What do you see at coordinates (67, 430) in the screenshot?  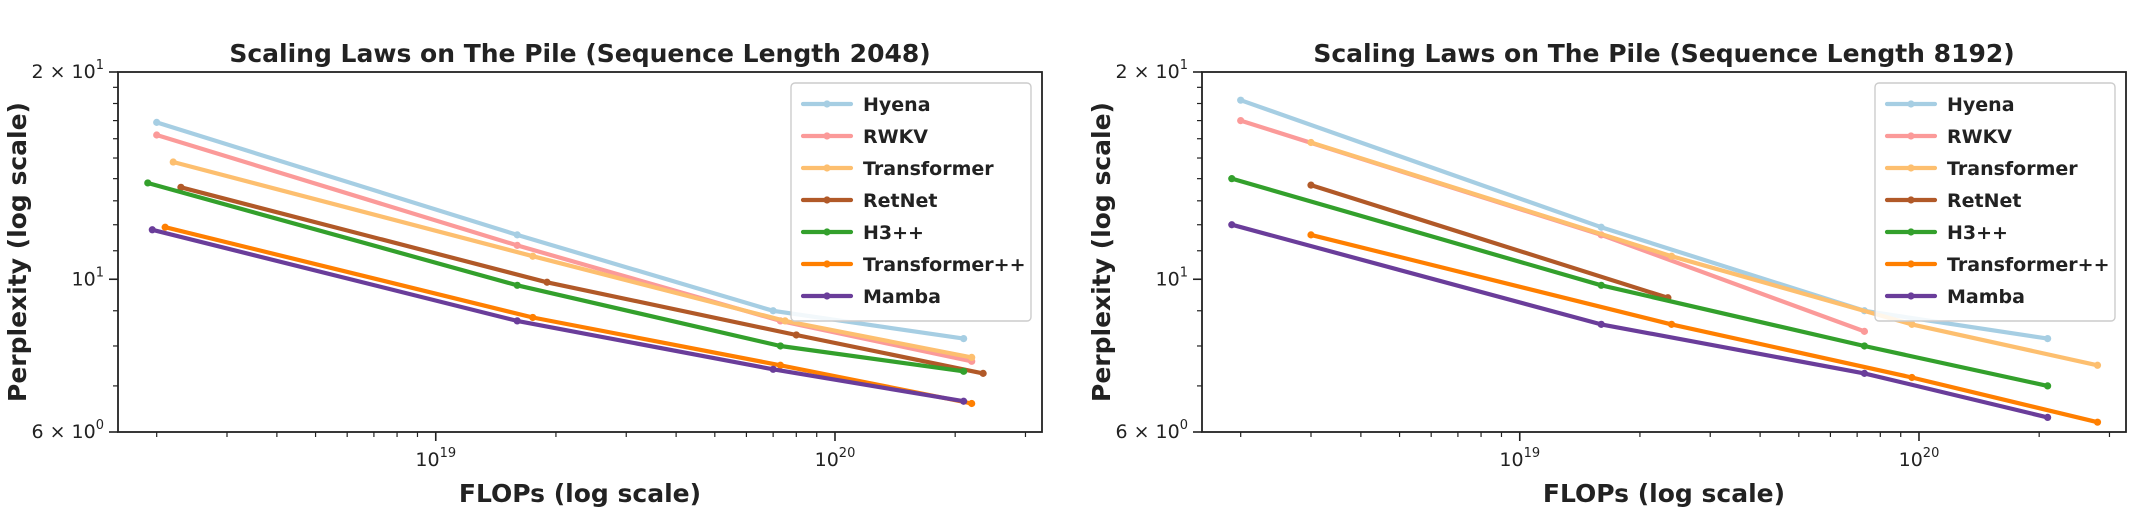 I see `y-tick-label: 6 × 100` at bounding box center [67, 430].